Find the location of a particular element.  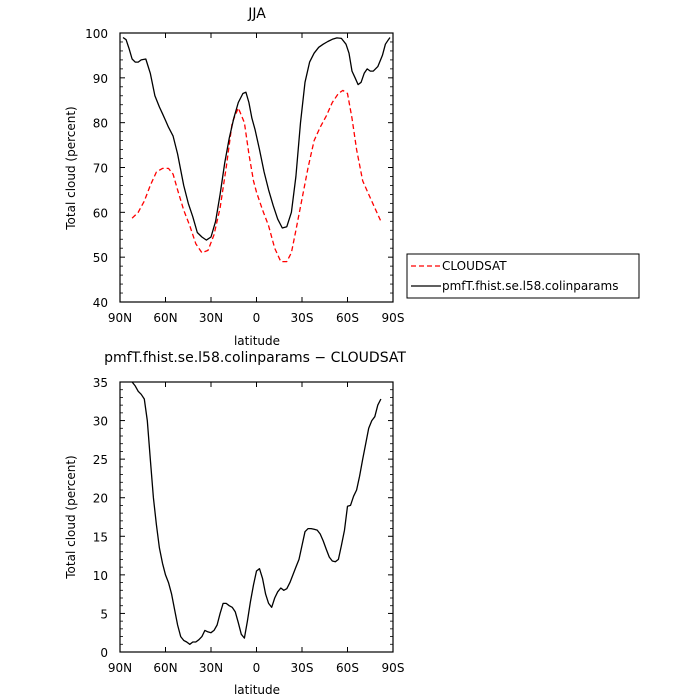

top-series-group is located at coordinates (256, 149).